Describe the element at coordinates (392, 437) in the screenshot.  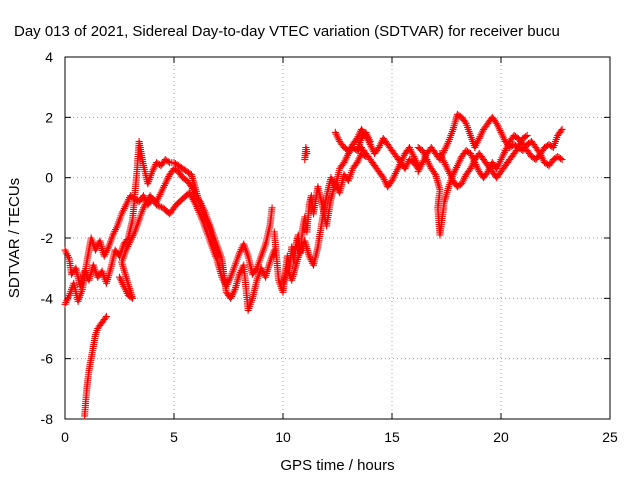
I see `x-tick-label: 15` at that location.